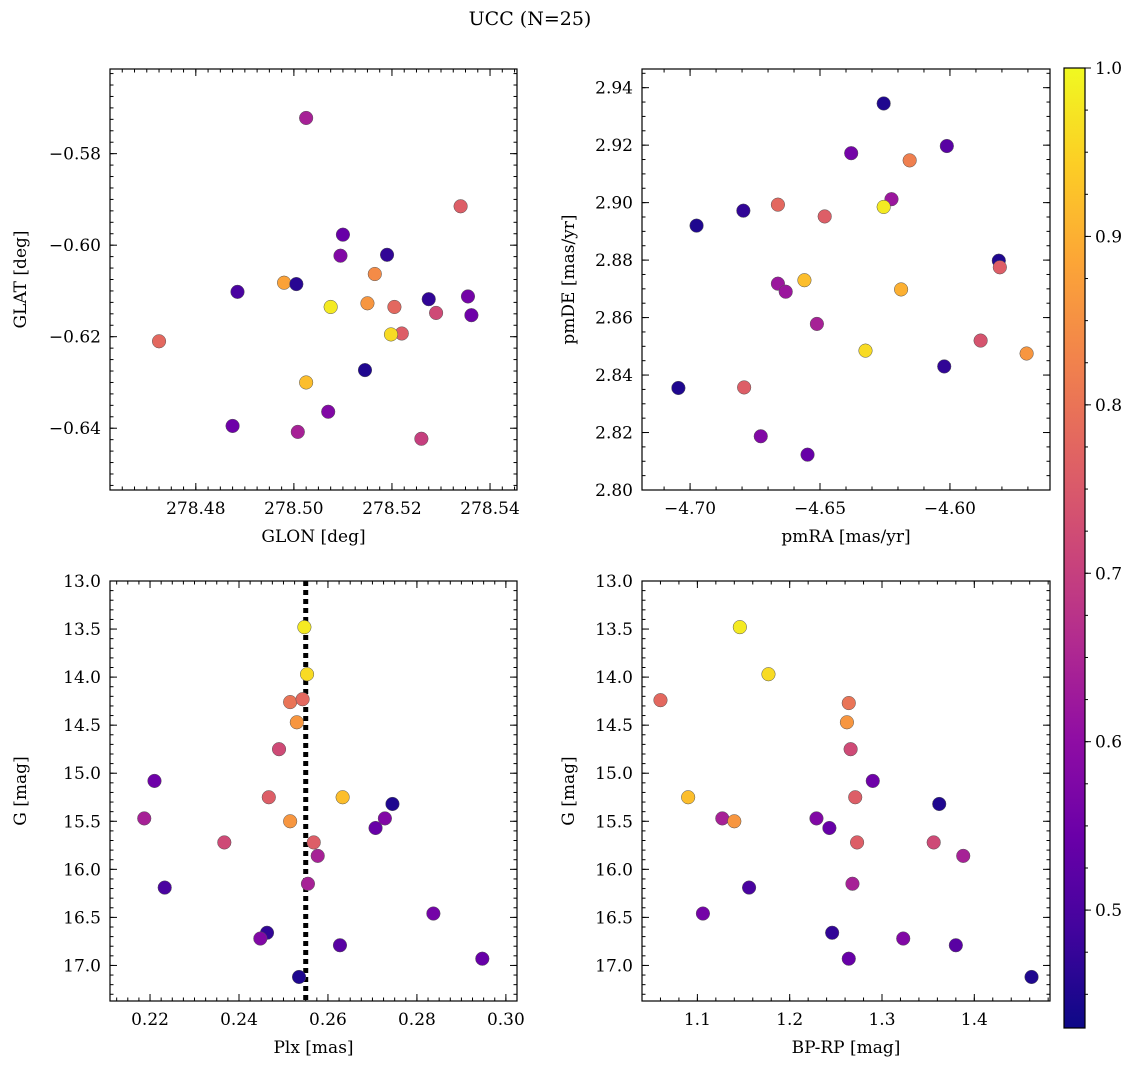 Image resolution: width=1136 pixels, height=1068 pixels. I want to click on y-axis-label: G [mag], so click(21, 790).